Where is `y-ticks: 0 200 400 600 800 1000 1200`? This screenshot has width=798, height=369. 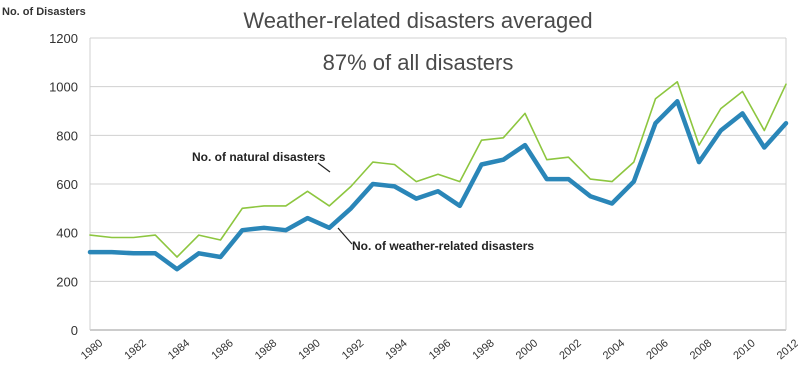 y-ticks: 0 200 400 600 800 1000 1200 is located at coordinates (63, 184).